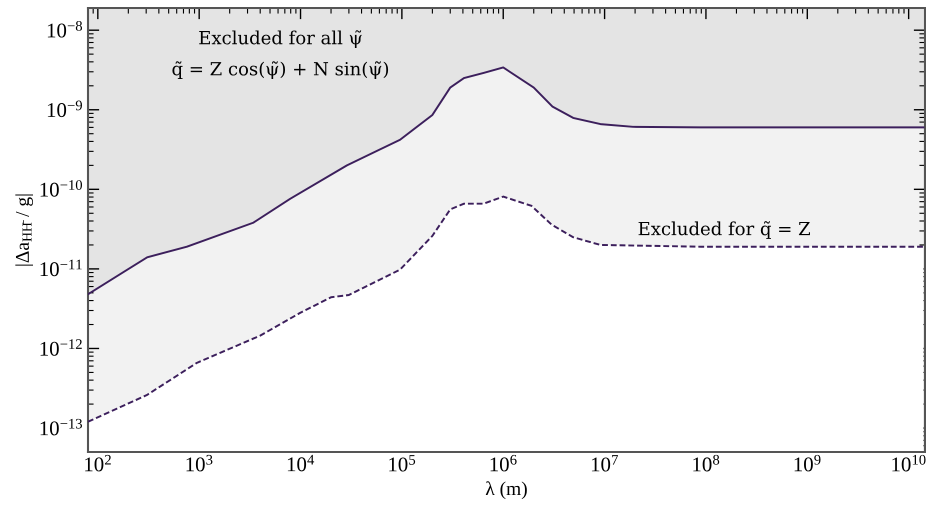 This screenshot has height=508, width=926. I want to click on annotation: q̃ = Z cos(ψ̃) + N sin(ψ̃), so click(280, 70).